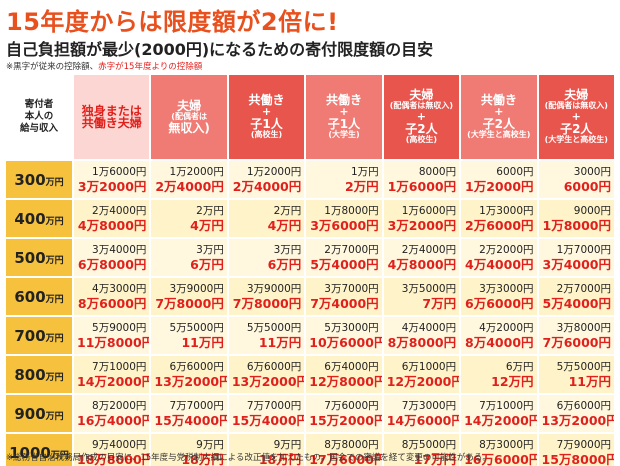 Image resolution: width=620 pixels, height=466 pixels. What do you see at coordinates (421, 413) in the screenshot?
I see `limit-cell: 7万3000円 14万6000円` at bounding box center [421, 413].